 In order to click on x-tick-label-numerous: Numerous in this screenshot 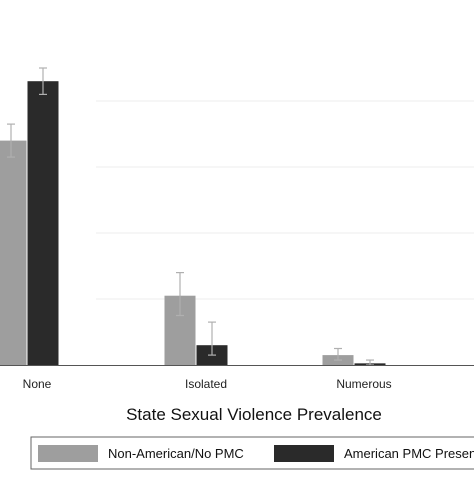, I will do `click(363, 384)`.